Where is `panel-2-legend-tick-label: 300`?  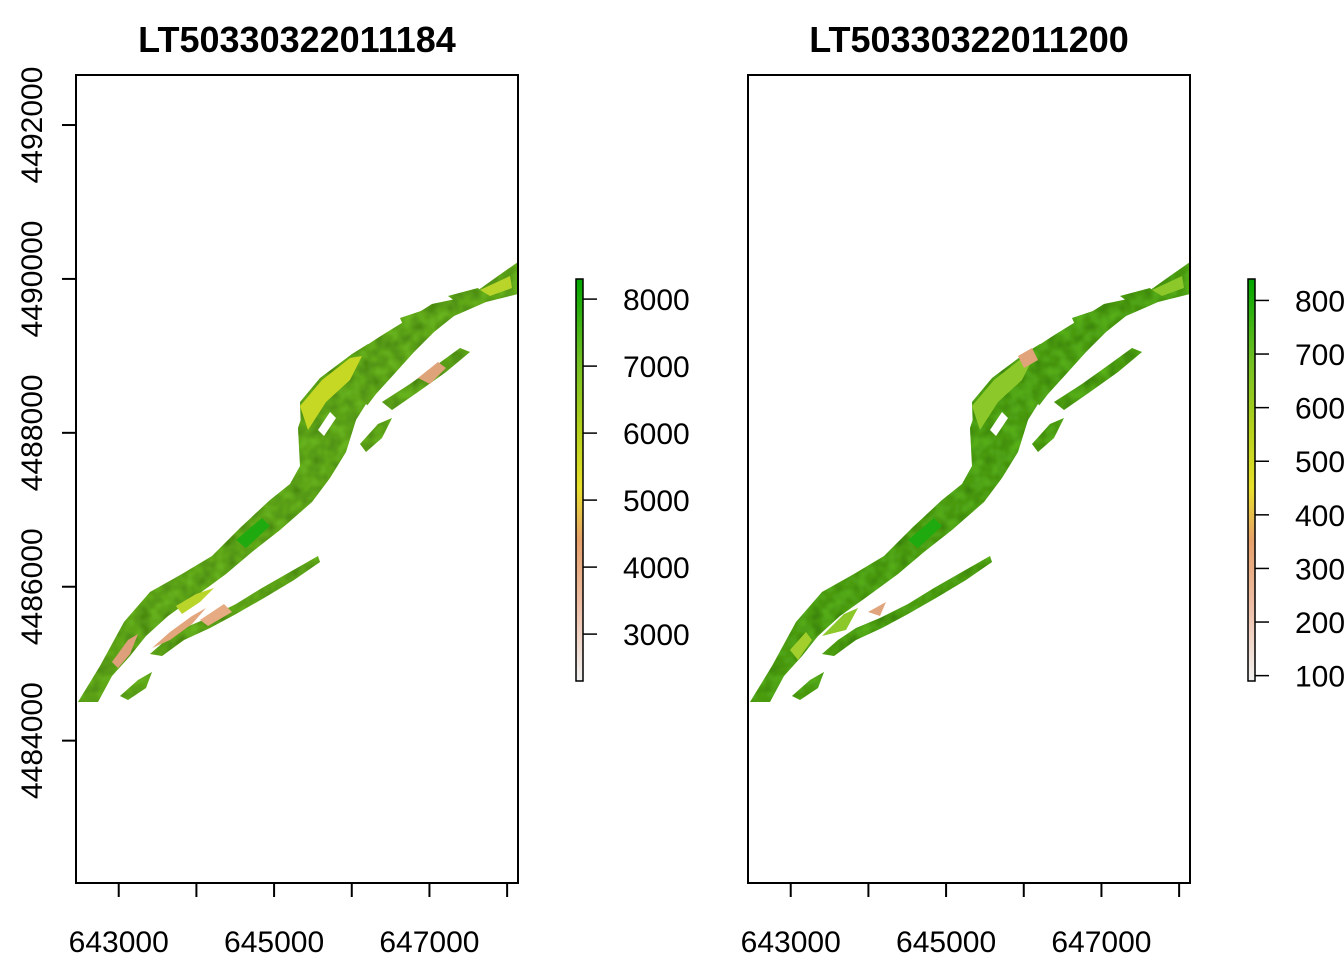 panel-2-legend-tick-label: 300 is located at coordinates (1319, 569).